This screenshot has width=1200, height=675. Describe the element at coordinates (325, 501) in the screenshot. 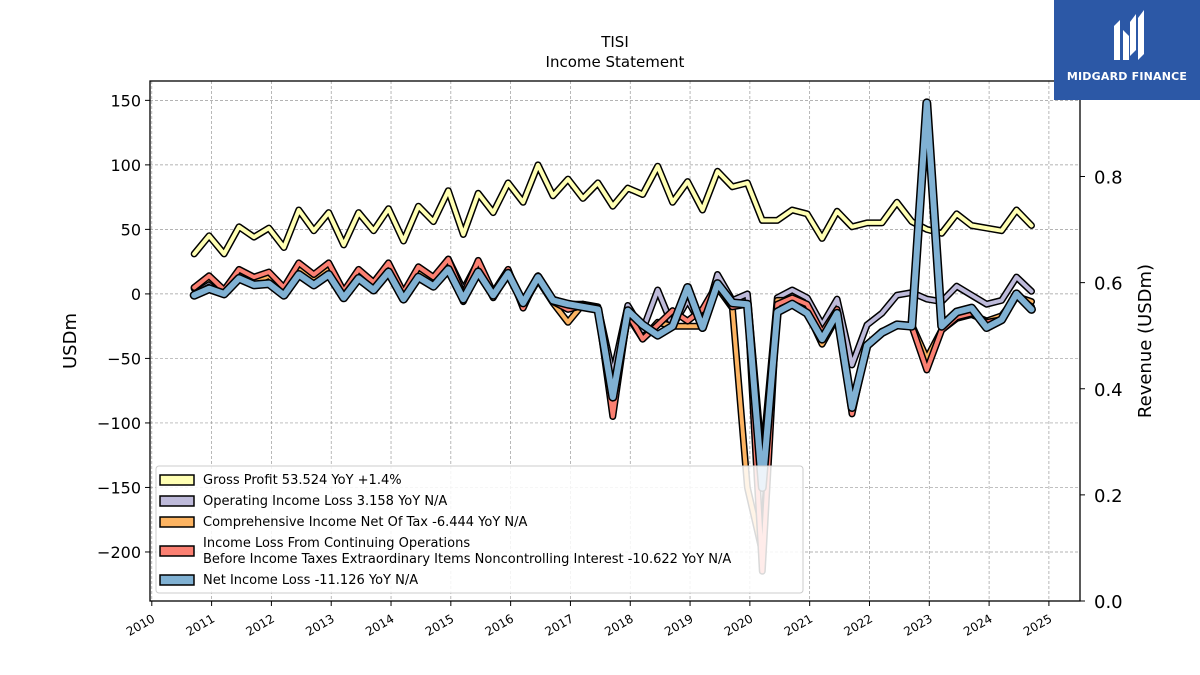

I see `legend-label-1: Operating Income Loss 3.158 YoY N/A` at that location.